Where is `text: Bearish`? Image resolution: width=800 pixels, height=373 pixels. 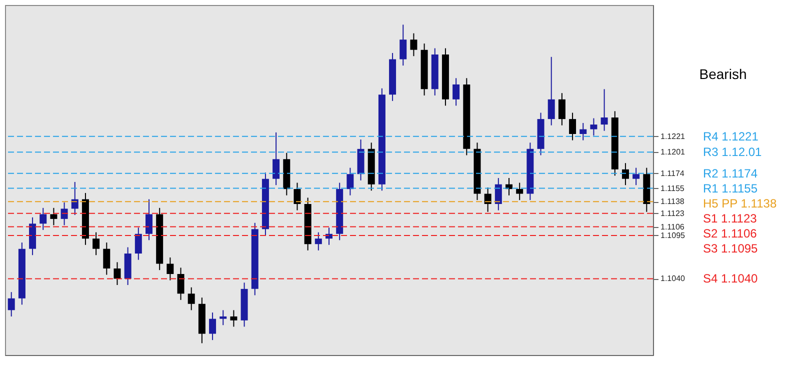
text: Bearish is located at coordinates (723, 74).